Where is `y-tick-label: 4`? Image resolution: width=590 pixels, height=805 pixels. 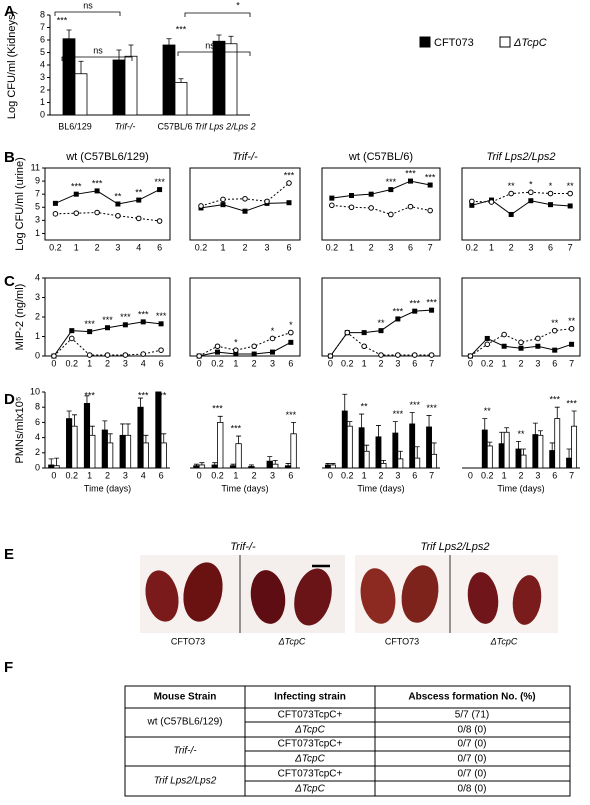
y-tick-label: 4 is located at coordinates (37, 277).